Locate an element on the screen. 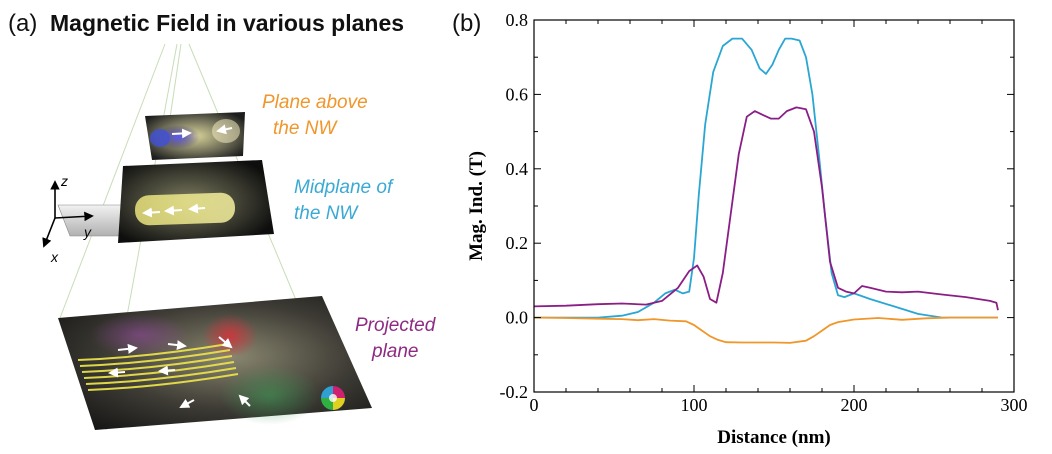 The image size is (1052, 454). x-tick-label: 300 is located at coordinates (1014, 405).